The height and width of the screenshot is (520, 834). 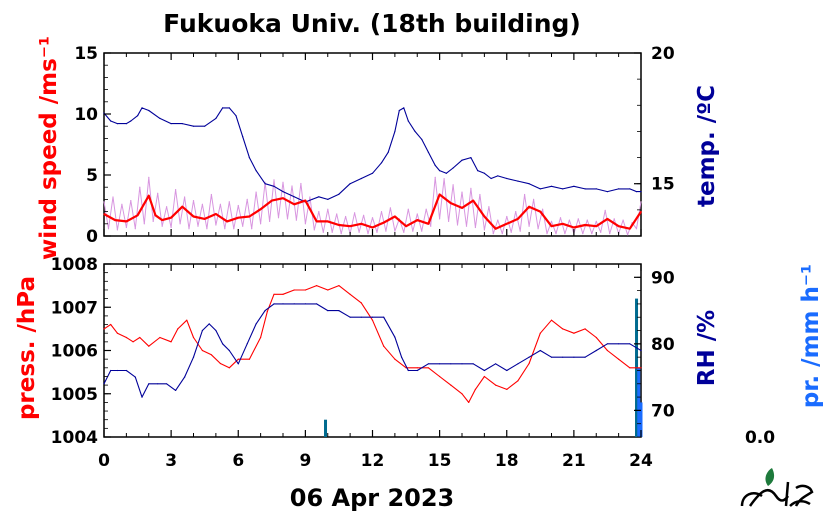 I want to click on pressure-series, so click(x=372, y=344).